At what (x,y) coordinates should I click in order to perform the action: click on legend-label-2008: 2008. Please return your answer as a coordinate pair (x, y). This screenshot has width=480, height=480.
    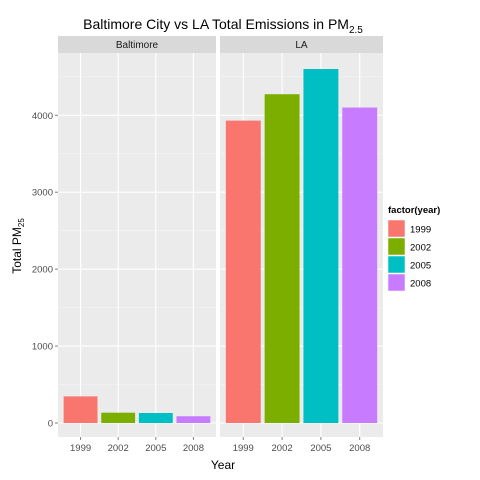
    Looking at the image, I should click on (420, 284).